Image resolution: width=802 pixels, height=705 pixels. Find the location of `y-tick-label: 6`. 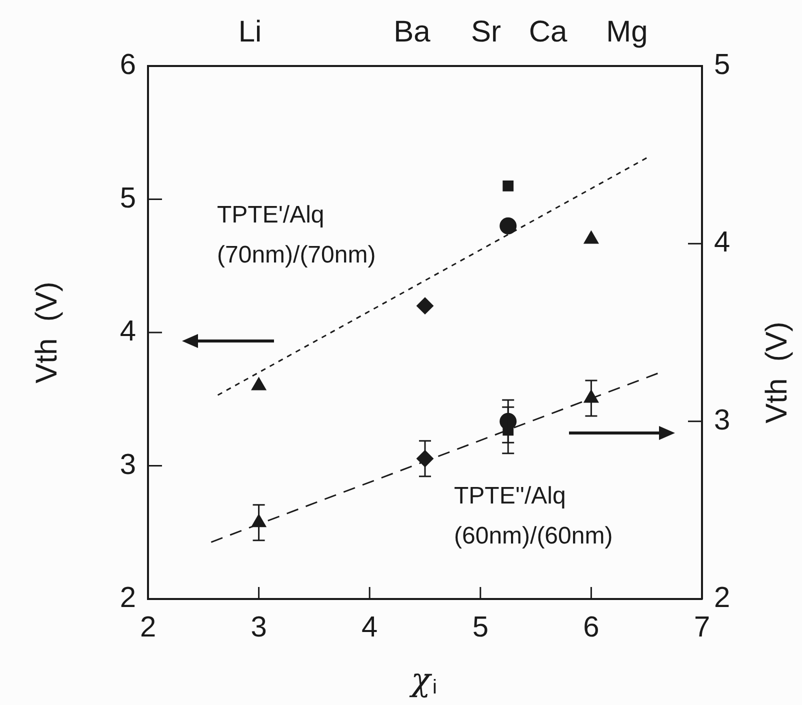

y-tick-label: 6 is located at coordinates (128, 65).